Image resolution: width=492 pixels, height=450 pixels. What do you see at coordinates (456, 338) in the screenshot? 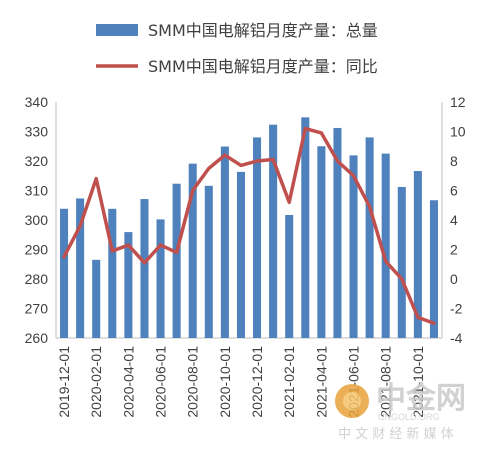
I see `y-right-tick-label: -4` at bounding box center [456, 338].